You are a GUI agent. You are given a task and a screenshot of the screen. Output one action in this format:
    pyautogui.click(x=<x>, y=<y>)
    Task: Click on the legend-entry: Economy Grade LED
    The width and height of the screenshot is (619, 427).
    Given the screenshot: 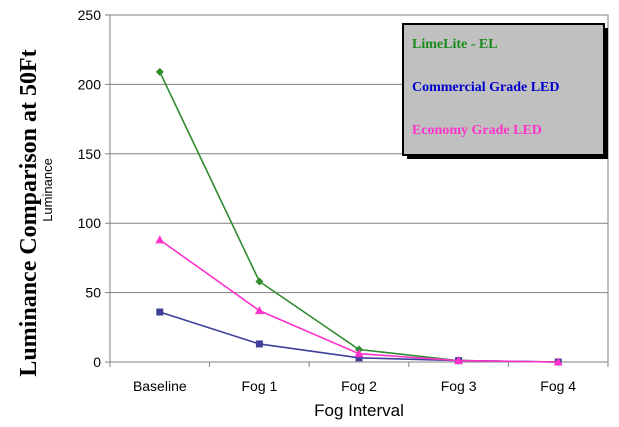 What is the action you would take?
    pyautogui.click(x=477, y=130)
    